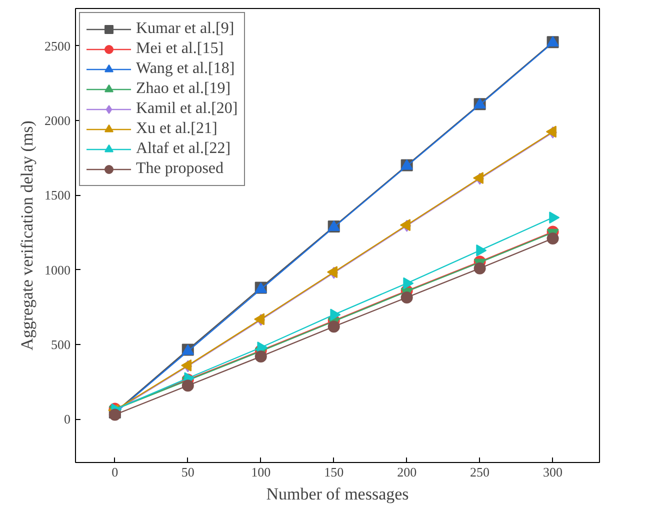  What do you see at coordinates (185, 69) in the screenshot?
I see `legend-label: Wang et al.[18]` at bounding box center [185, 69].